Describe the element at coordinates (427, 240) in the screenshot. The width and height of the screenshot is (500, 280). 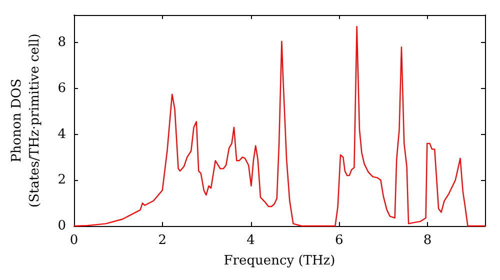
I see `x-tick-label: 8` at that location.